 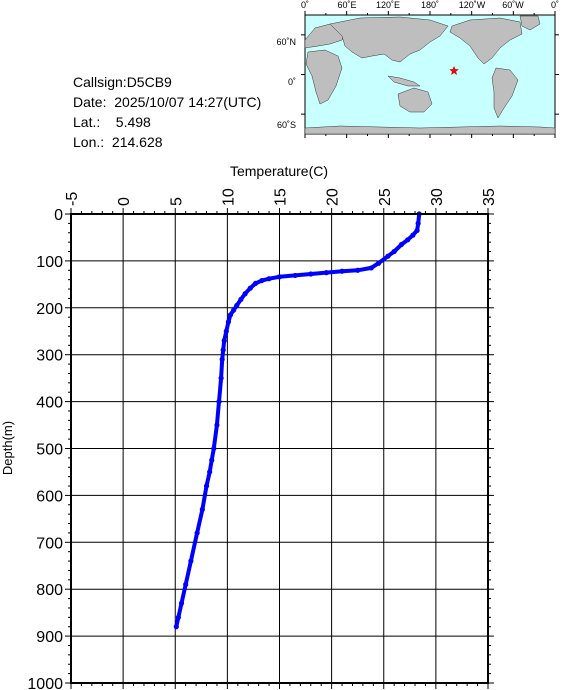 What do you see at coordinates (58, 215) in the screenshot?
I see `y-tick-label: 0` at bounding box center [58, 215].